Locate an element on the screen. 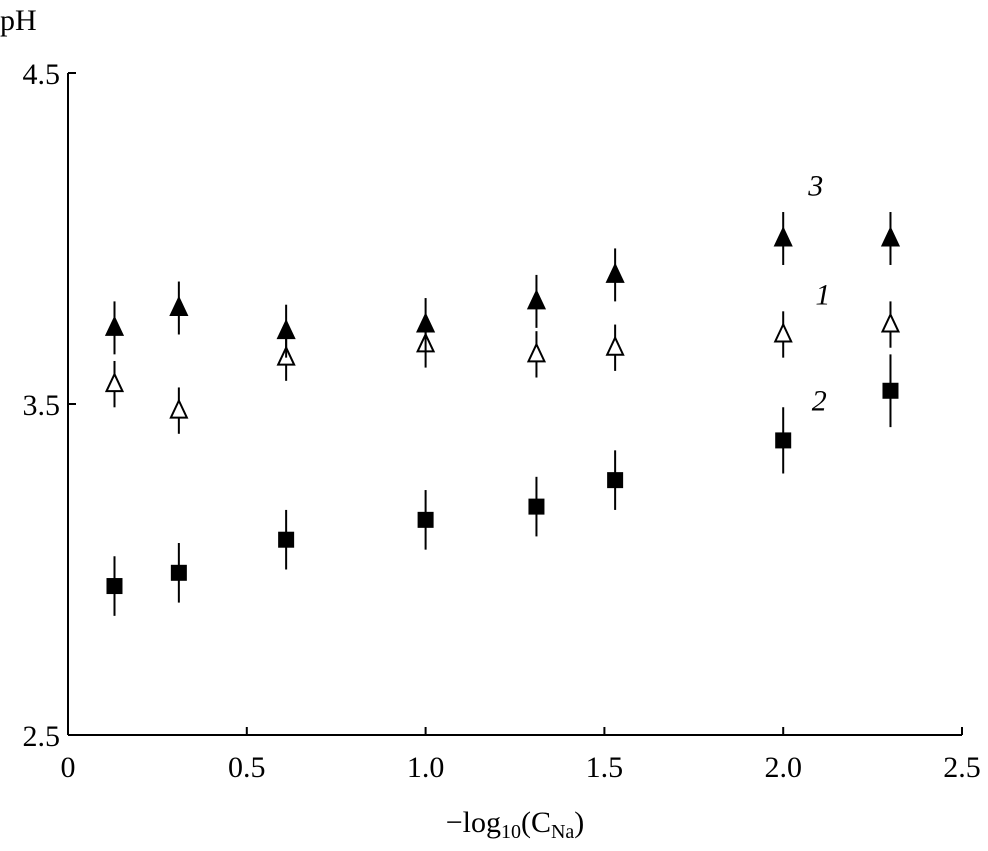 Image resolution: width=988 pixels, height=851 pixels. x-tick-label: 0.5 is located at coordinates (247, 767).